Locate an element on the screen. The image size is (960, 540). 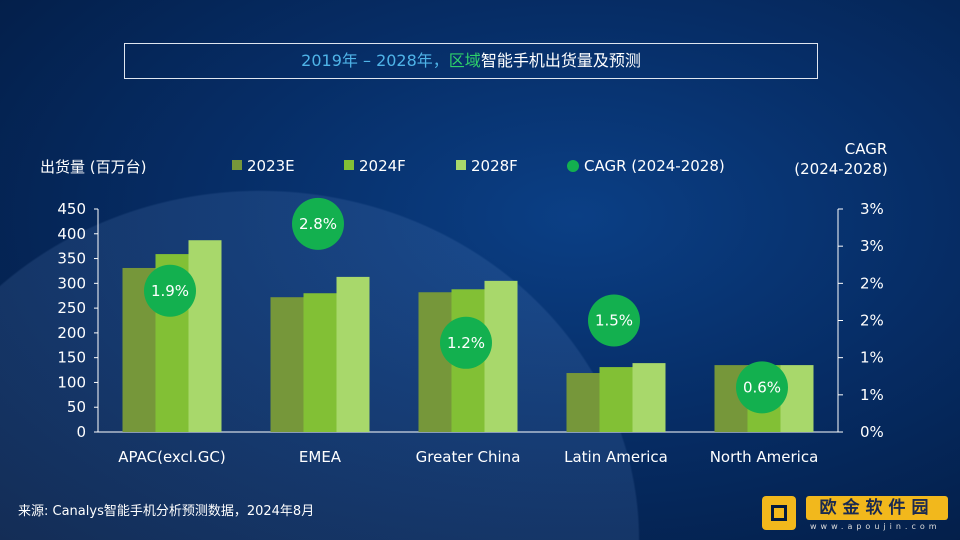
y-tick-label: 250 is located at coordinates (71, 308).